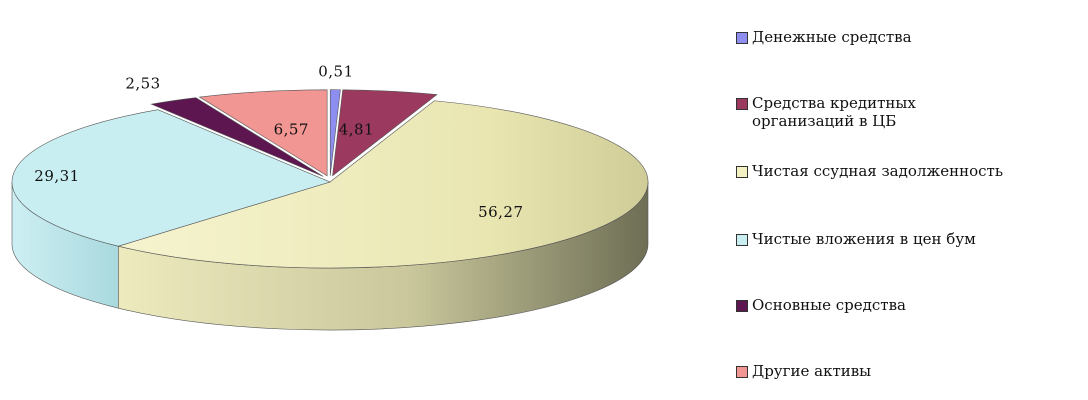  I want to click on legend-label: Чистая ссудная задолженность, so click(877, 171).